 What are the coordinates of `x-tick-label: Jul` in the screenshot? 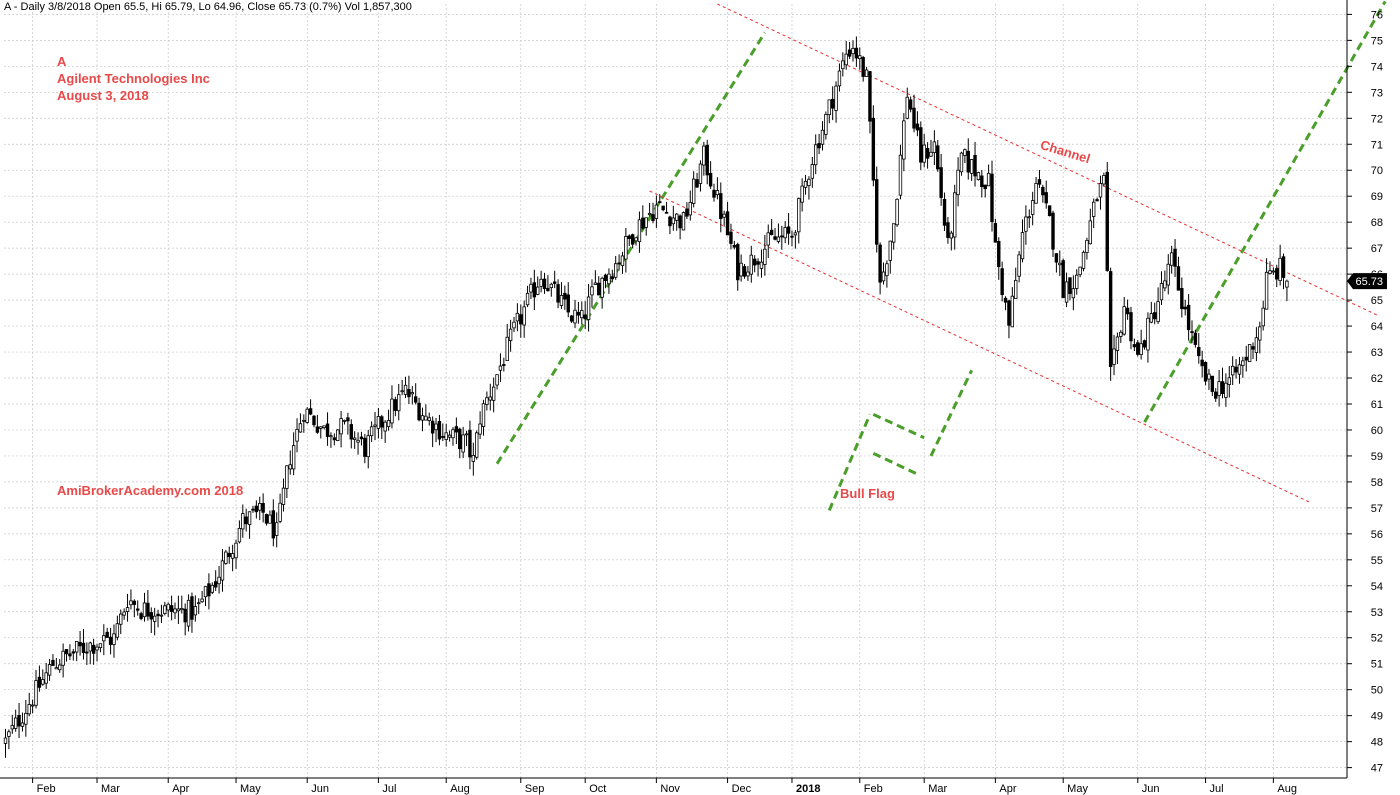 It's located at (389, 789).